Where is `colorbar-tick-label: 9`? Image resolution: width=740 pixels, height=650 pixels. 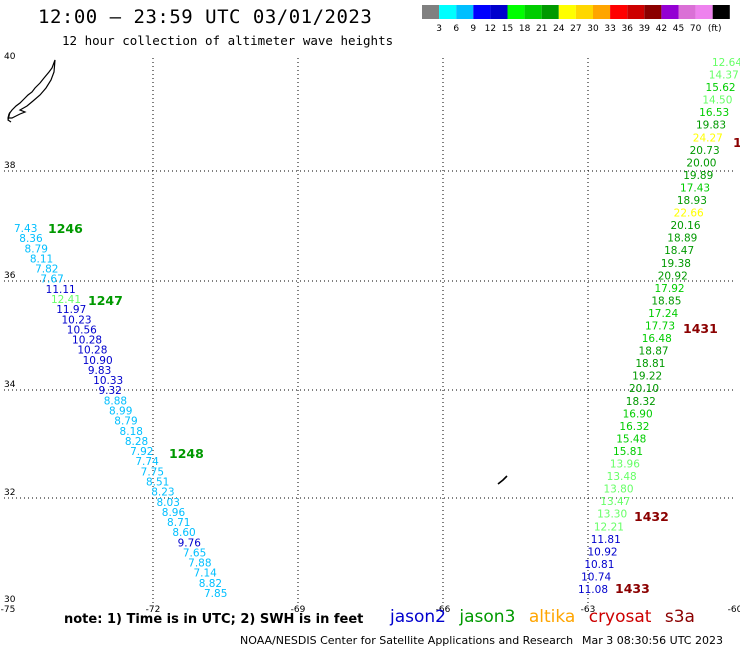 colorbar-tick-label: 9 is located at coordinates (473, 29).